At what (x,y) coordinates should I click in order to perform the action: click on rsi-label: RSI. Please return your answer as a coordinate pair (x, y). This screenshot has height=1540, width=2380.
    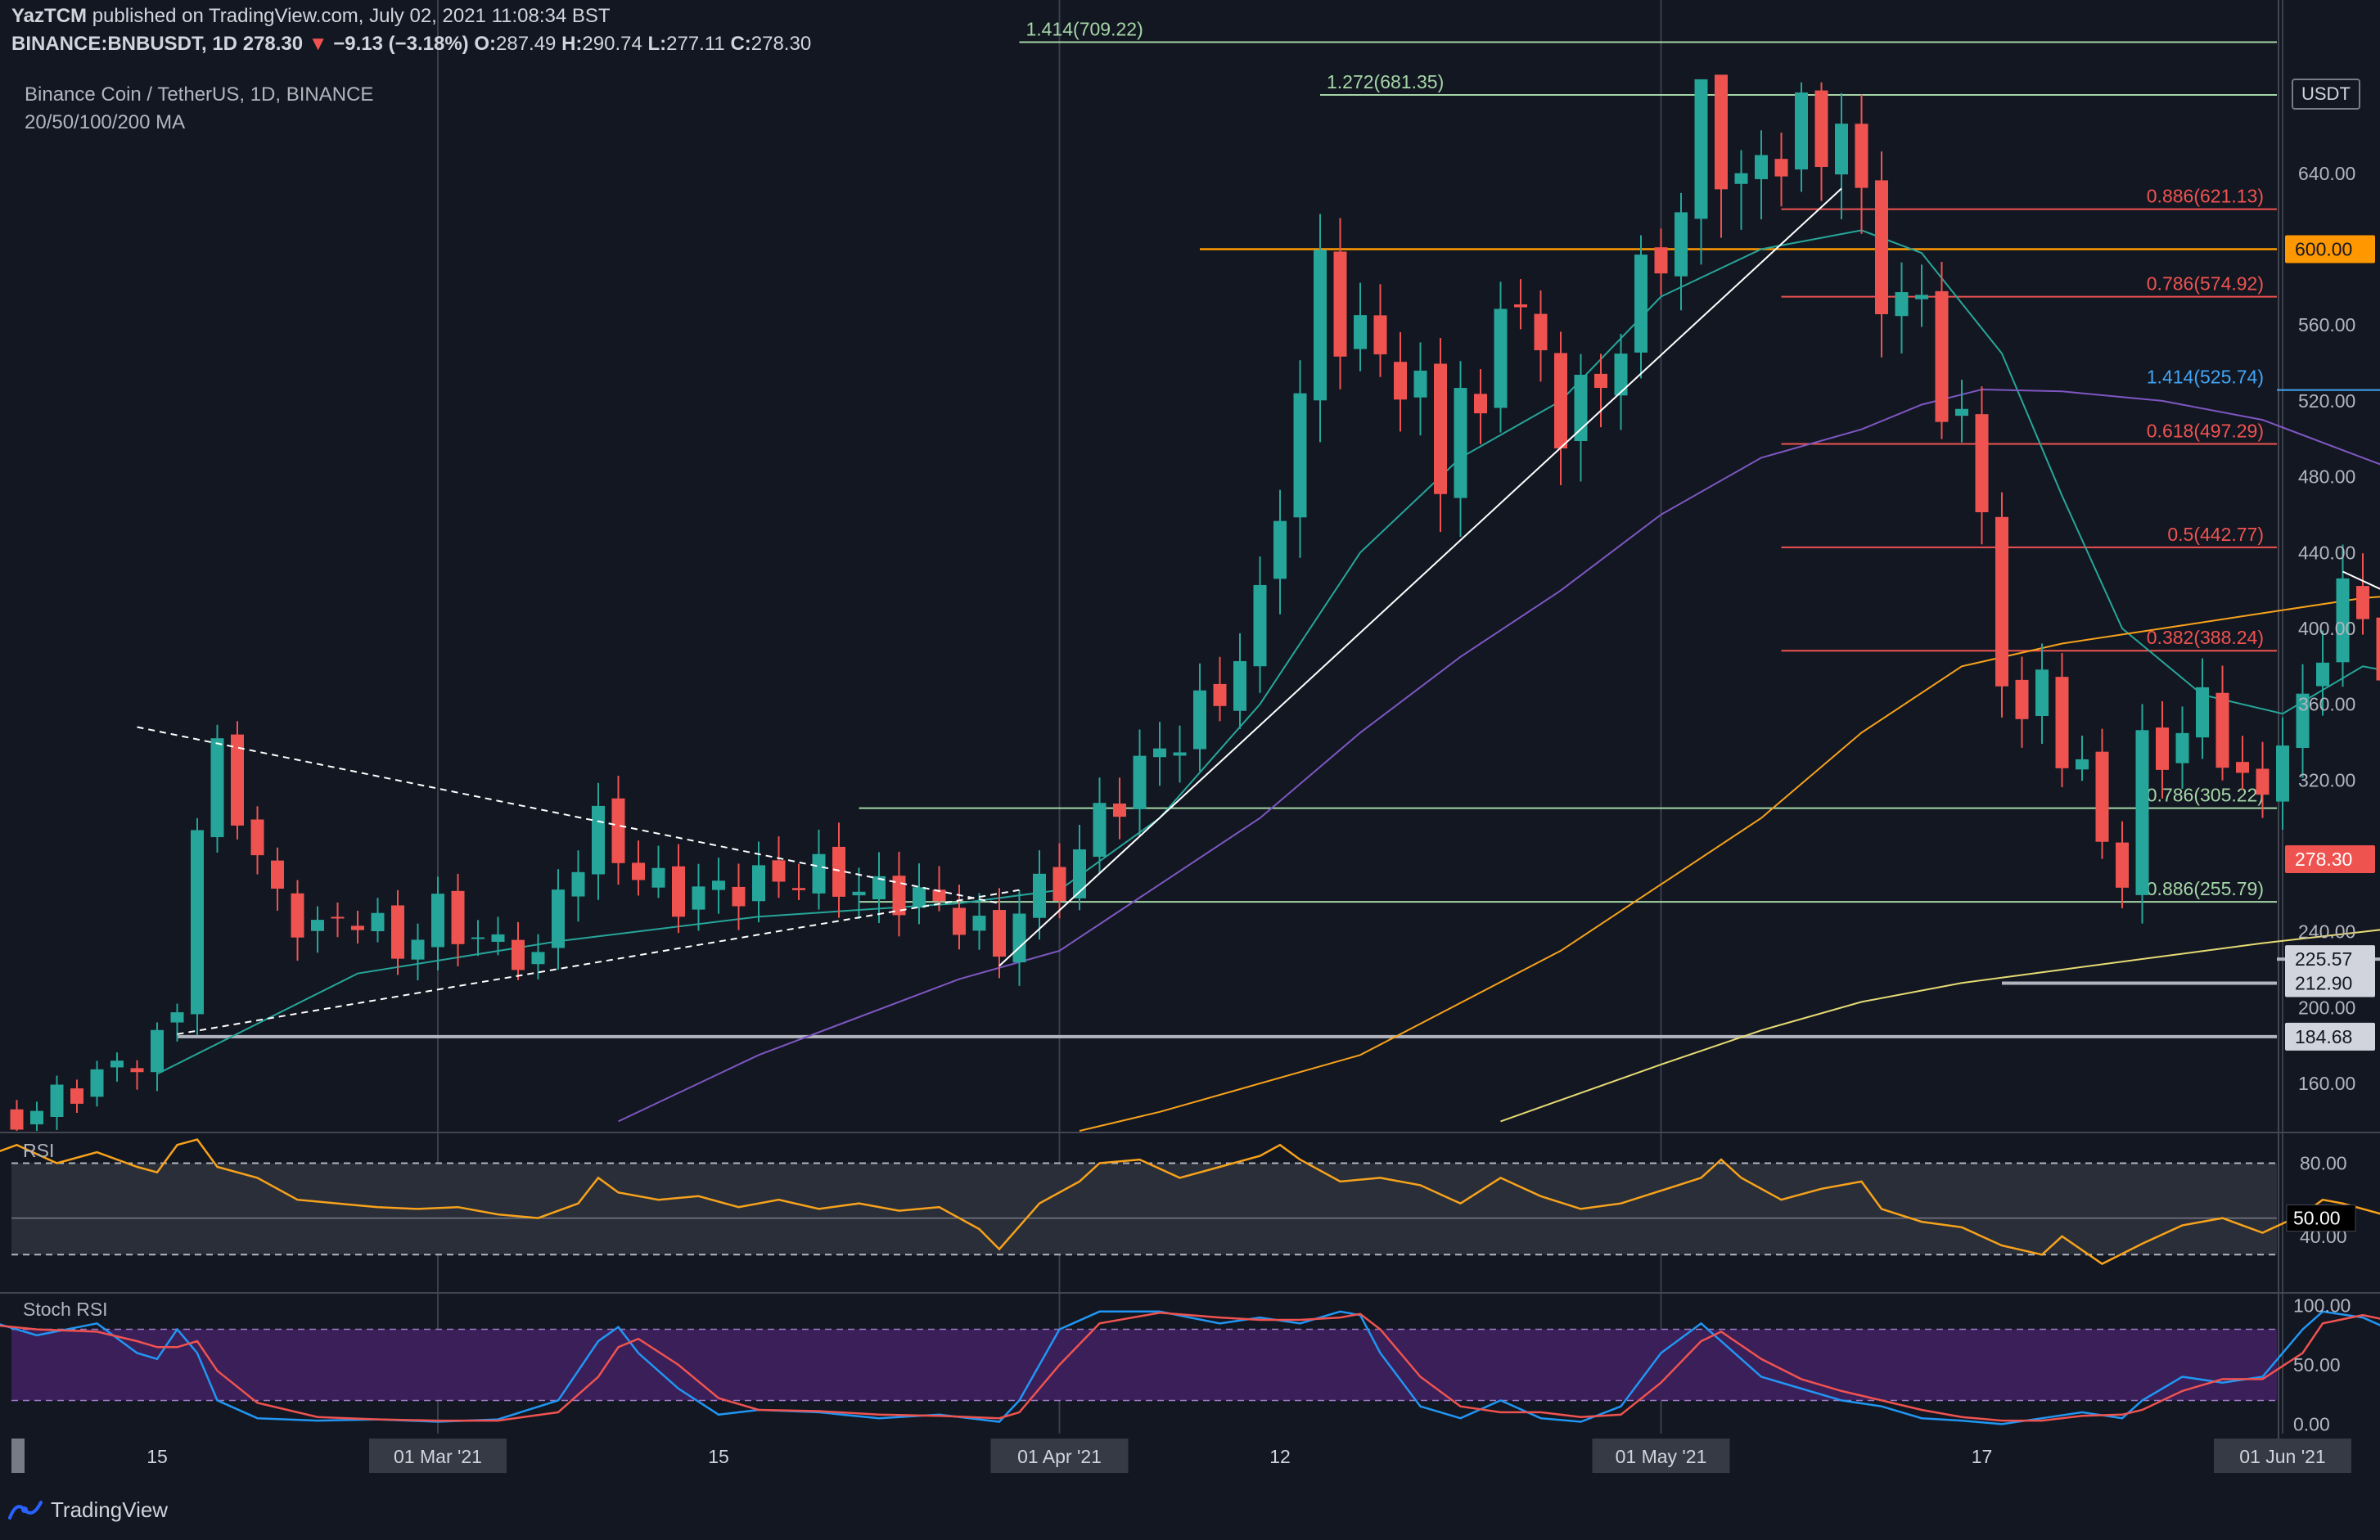
    Looking at the image, I should click on (39, 1150).